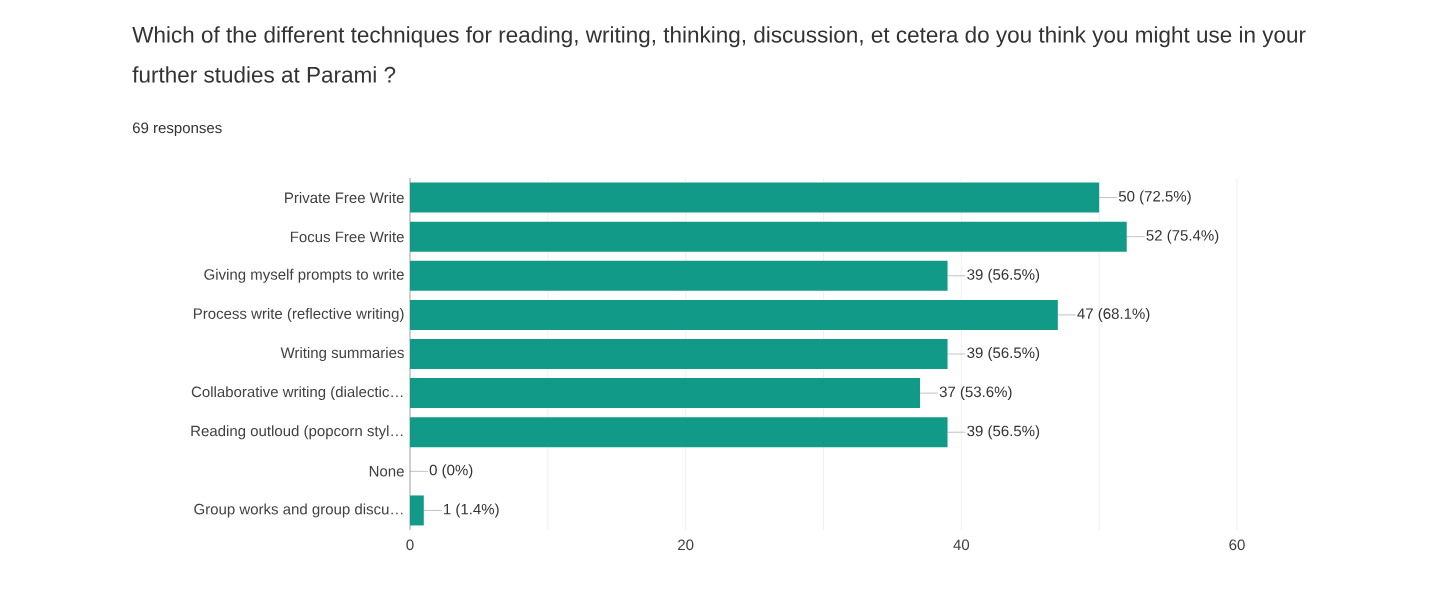 The width and height of the screenshot is (1449, 592). I want to click on data-label: 37 (53.6%), so click(975, 393).